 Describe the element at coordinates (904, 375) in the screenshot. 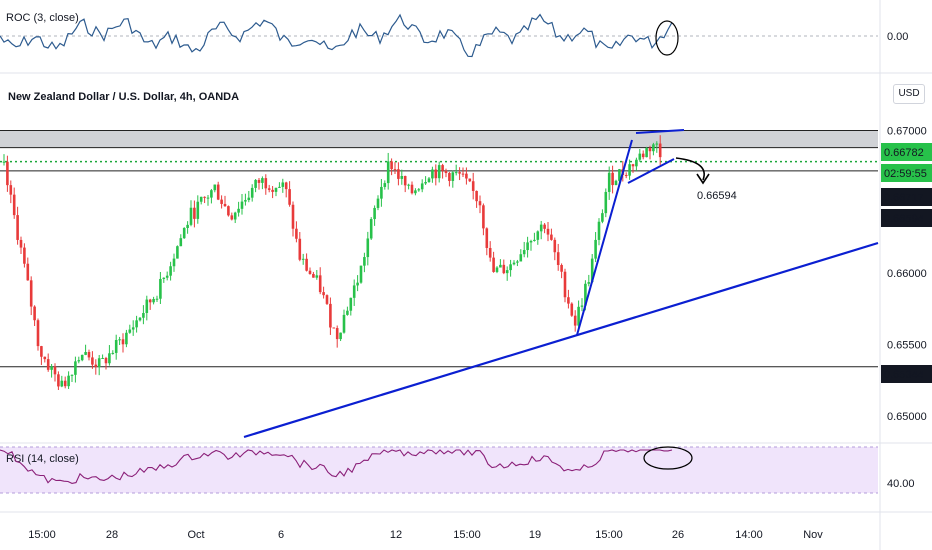

I see `price-label-text: 0.65344` at that location.